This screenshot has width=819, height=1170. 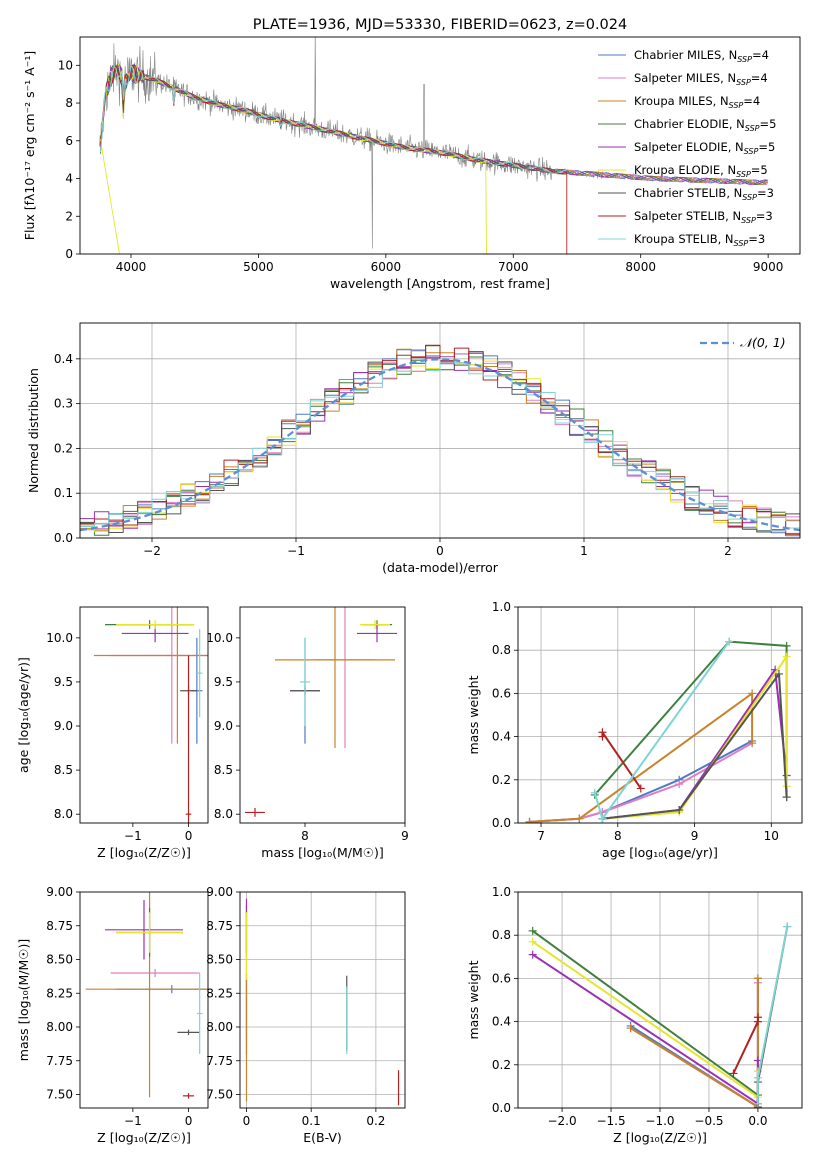 What do you see at coordinates (708, 1121) in the screenshot?
I see `x-tick-label: −0.5` at bounding box center [708, 1121].